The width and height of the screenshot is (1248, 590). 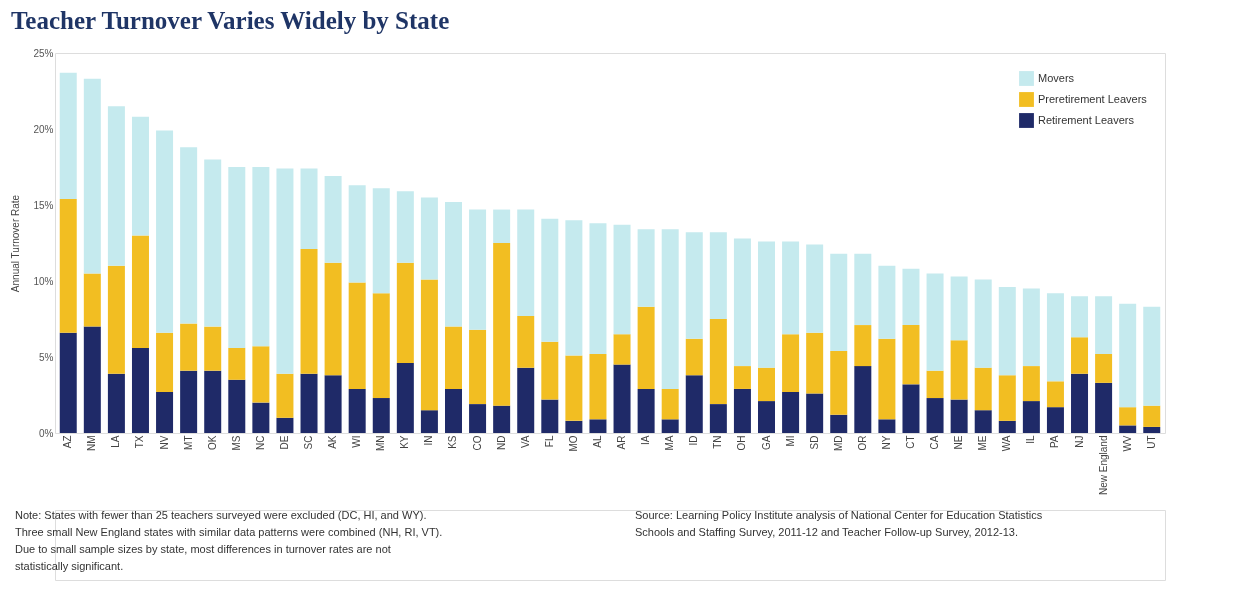 What do you see at coordinates (862, 443) in the screenshot?
I see `x-tick-label: OR` at bounding box center [862, 443].